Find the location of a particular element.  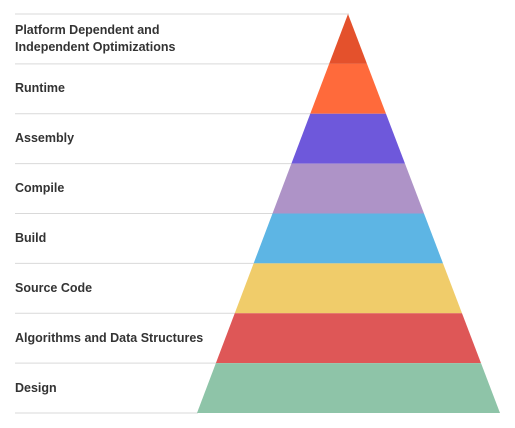

tier-label-text: Design is located at coordinates (36, 387).